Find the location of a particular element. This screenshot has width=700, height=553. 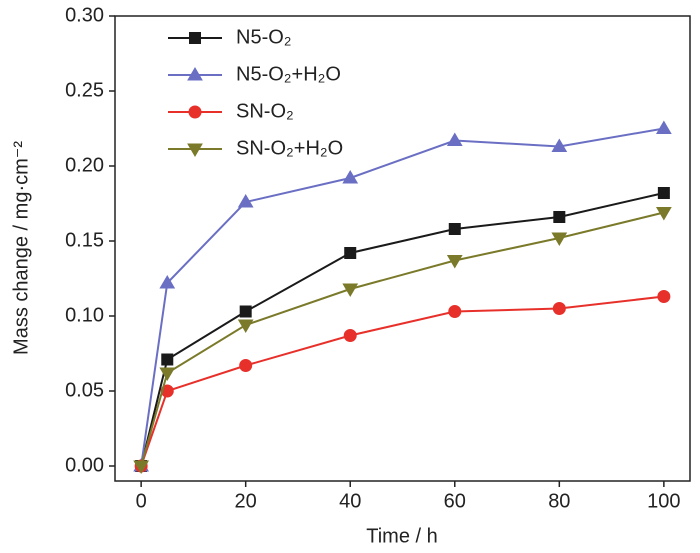

legend-label: N5-O₂+H₂O is located at coordinates (288, 74).